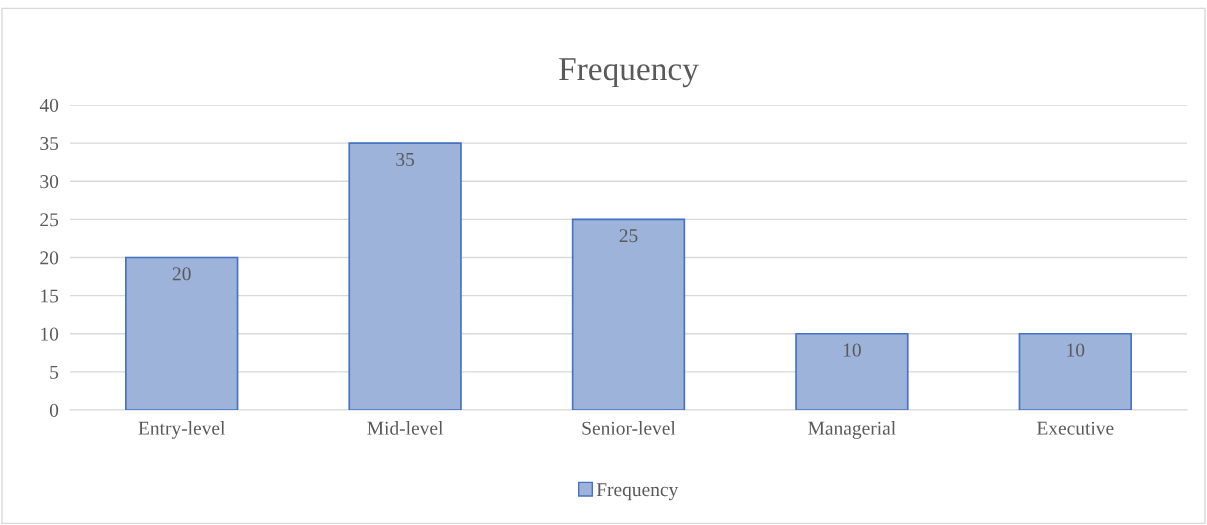 Image resolution: width=1207 pixels, height=525 pixels. Describe the element at coordinates (405, 159) in the screenshot. I see `data-label: 35` at that location.